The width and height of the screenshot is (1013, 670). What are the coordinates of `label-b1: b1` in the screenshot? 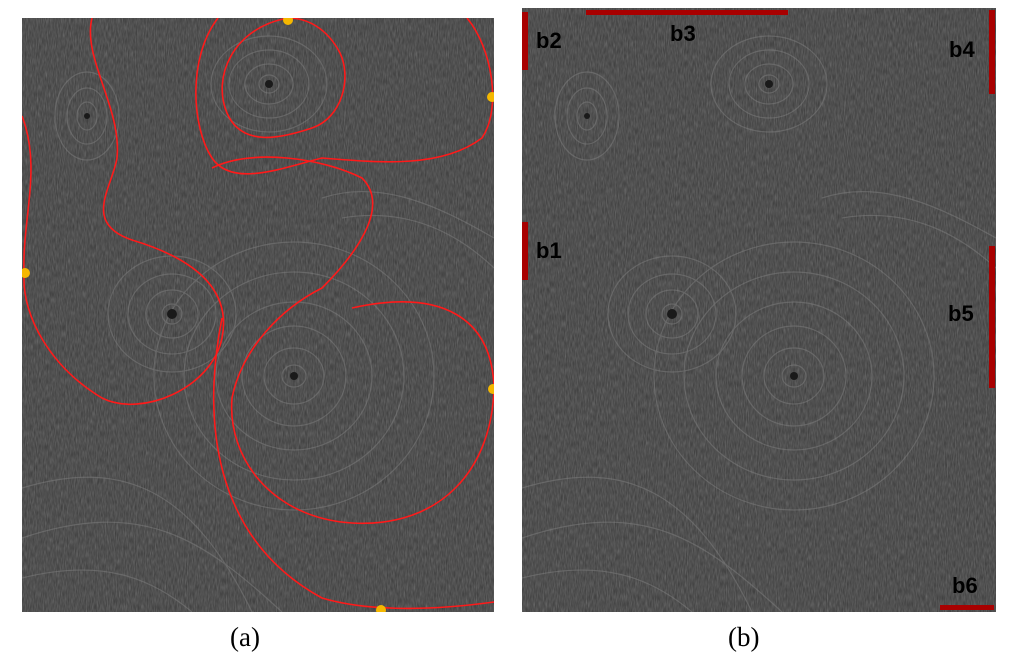 It's located at (549, 250).